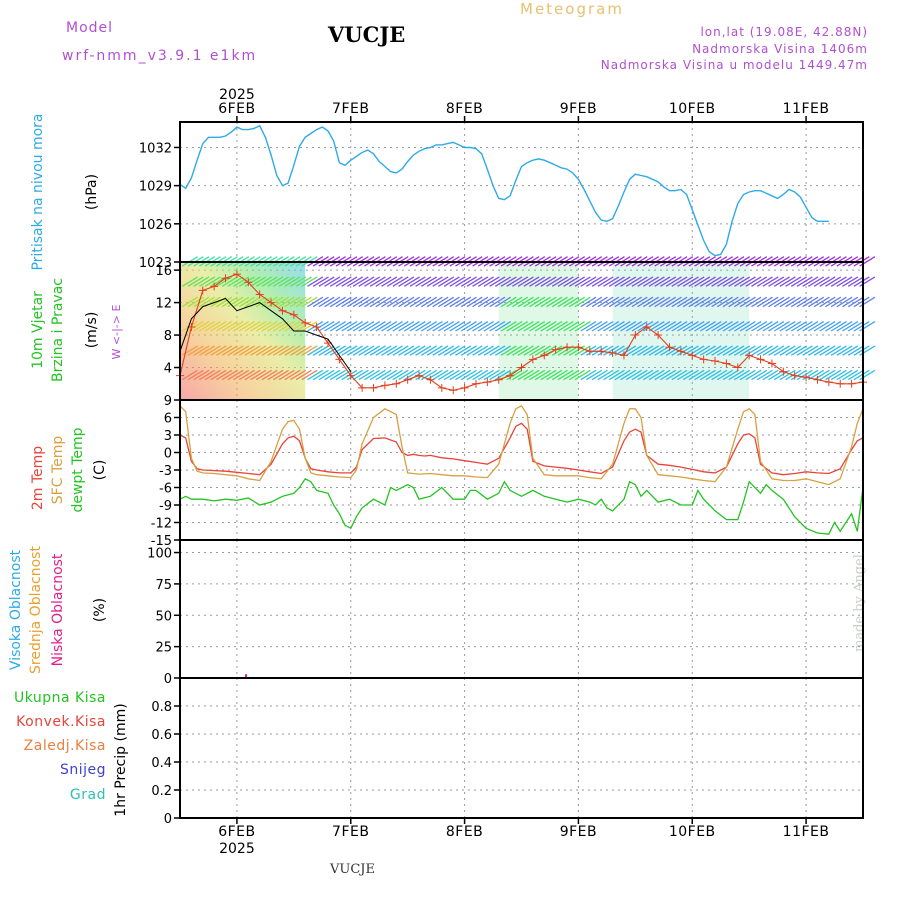  Describe the element at coordinates (60, 698) in the screenshot. I see `precip-legend-0: Ukupna Kisa` at that location.